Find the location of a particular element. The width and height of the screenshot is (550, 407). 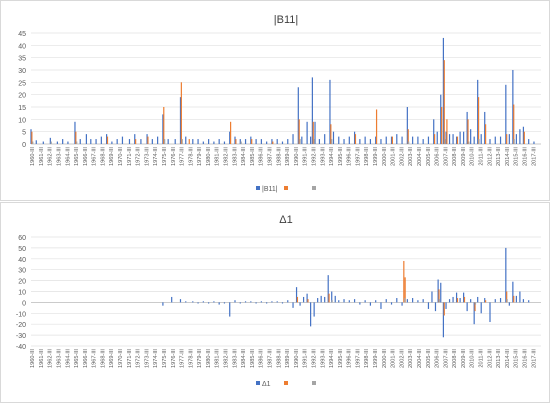

x-tick-label: 1978-III is located at coordinates (191, 156).